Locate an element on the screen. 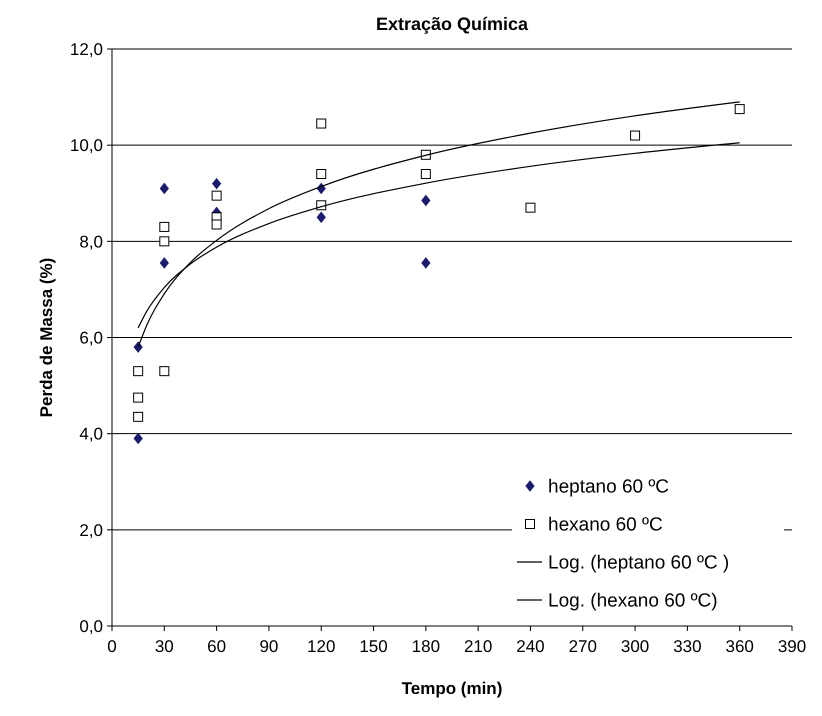 The width and height of the screenshot is (822, 716). x-tick-label: 30 is located at coordinates (164, 646).